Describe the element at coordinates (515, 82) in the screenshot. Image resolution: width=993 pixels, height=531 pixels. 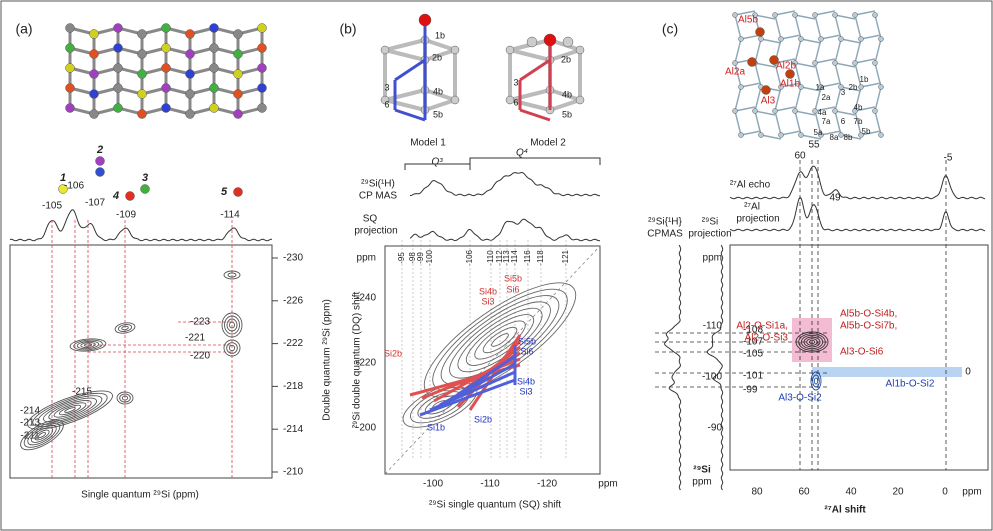
I see `atom-label: 3` at that location.